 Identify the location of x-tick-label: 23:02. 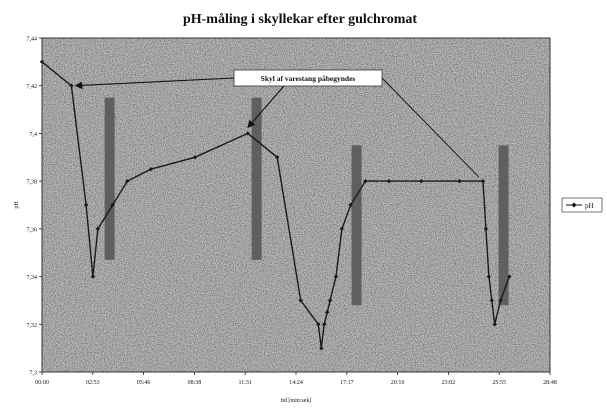
(449, 383).